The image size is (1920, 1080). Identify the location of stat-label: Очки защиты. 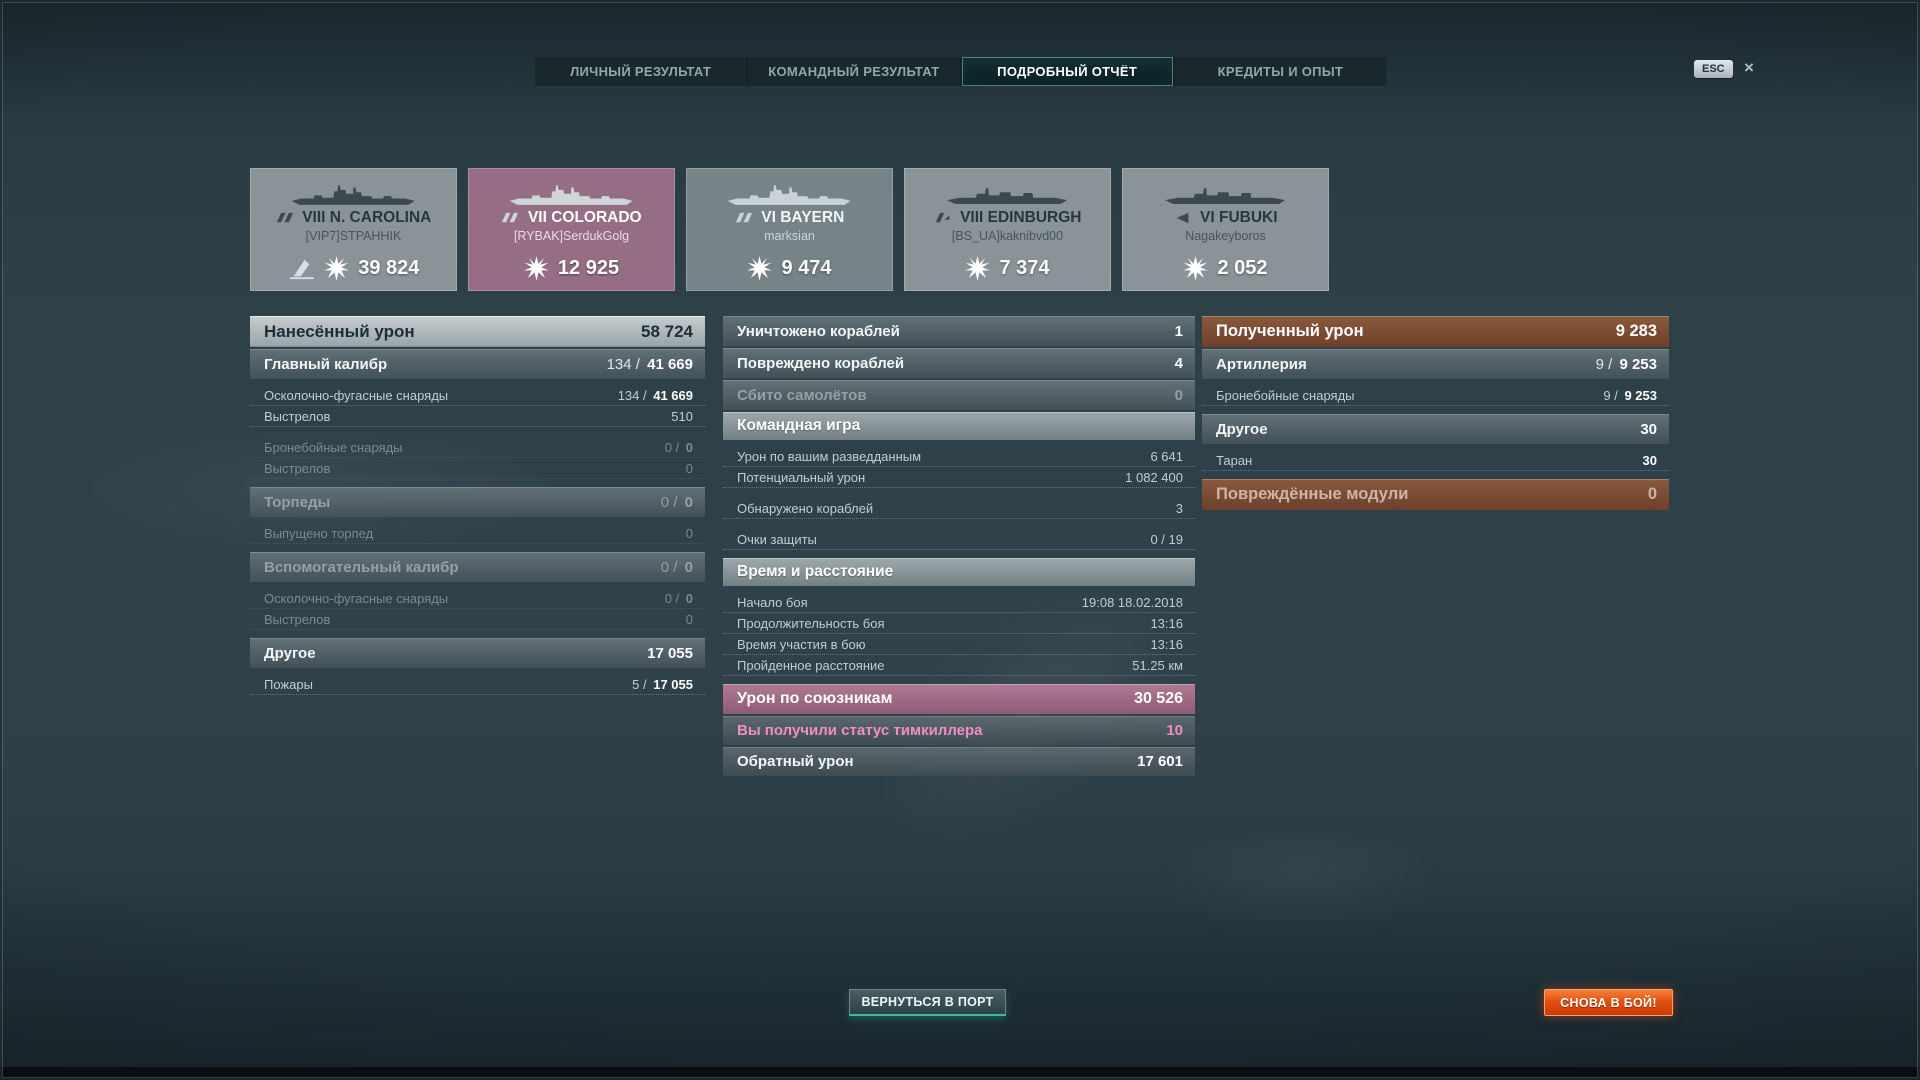
(777, 539).